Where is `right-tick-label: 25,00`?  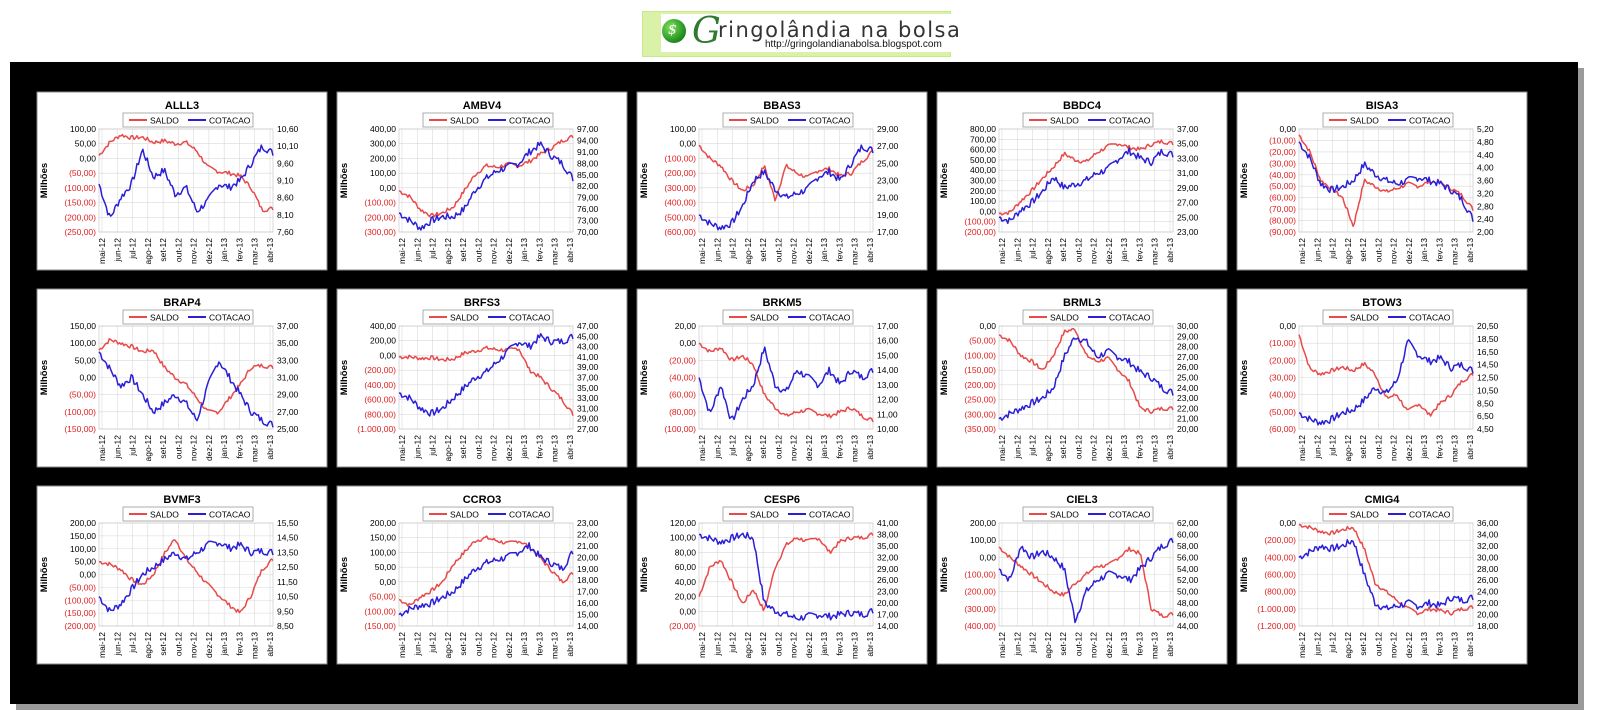 right-tick-label: 25,00 is located at coordinates (1188, 378).